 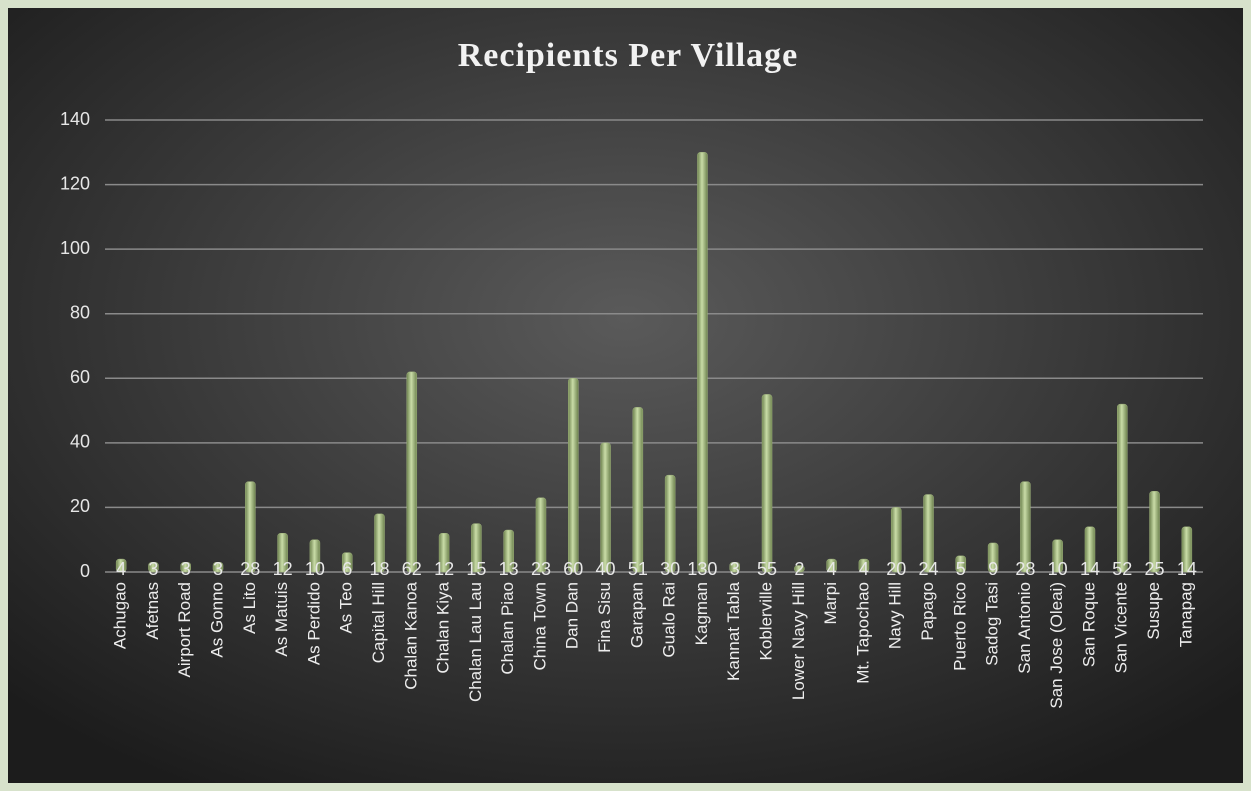 I want to click on x-tick-label: Afetnas, so click(x=152, y=611).